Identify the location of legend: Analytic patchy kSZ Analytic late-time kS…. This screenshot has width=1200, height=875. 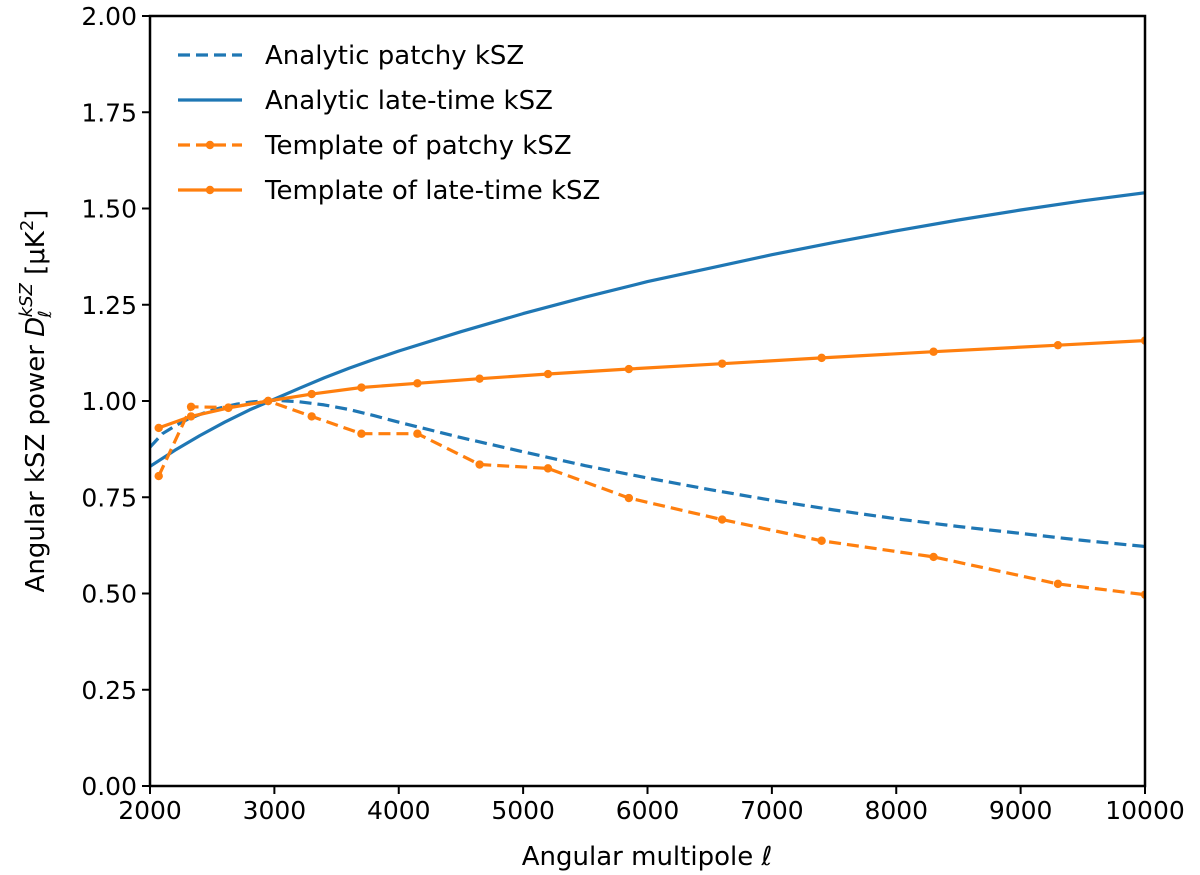
(389, 123).